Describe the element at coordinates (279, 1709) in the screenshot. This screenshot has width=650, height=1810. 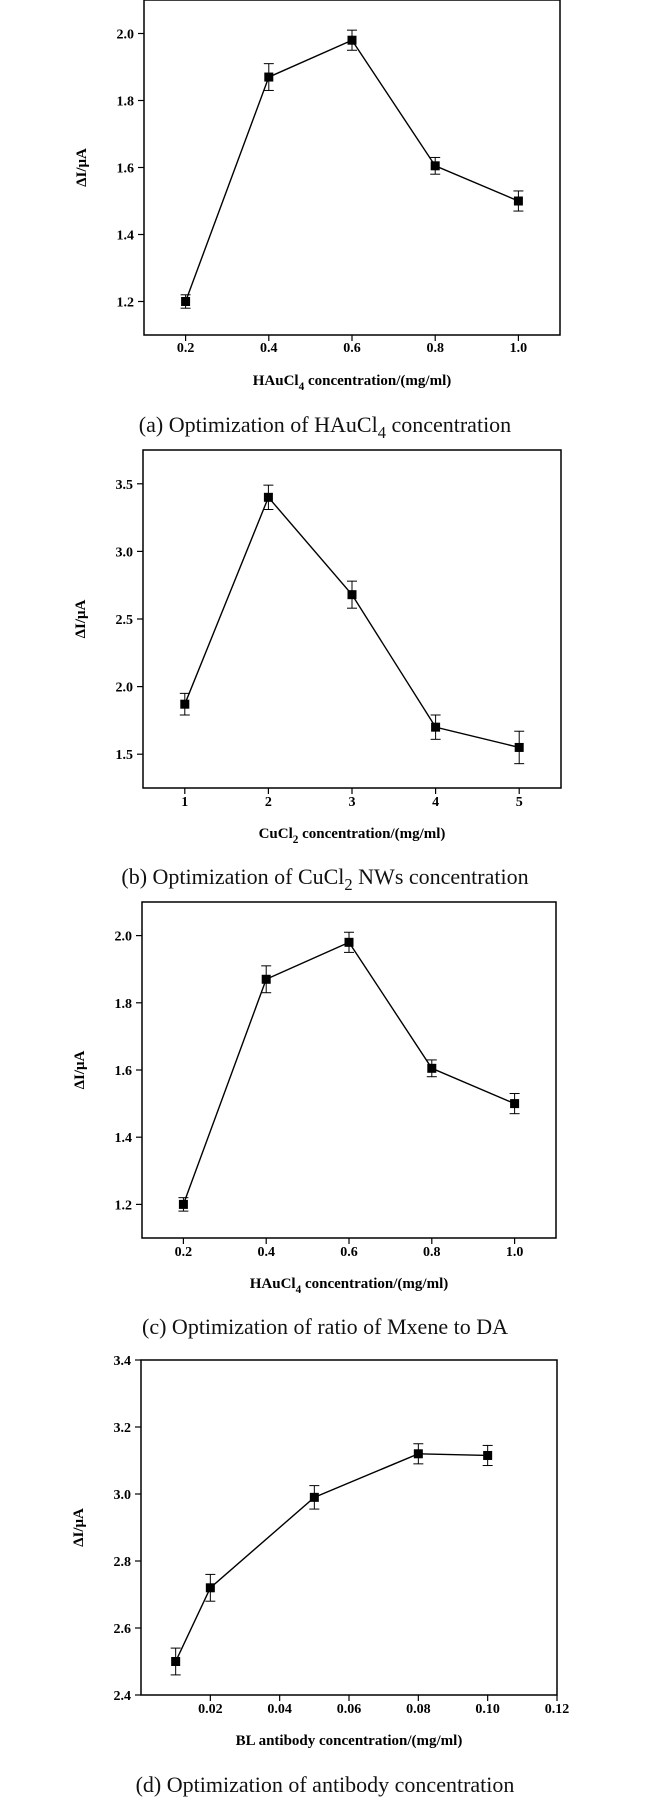
I see `x-tick-label: 0.04` at that location.